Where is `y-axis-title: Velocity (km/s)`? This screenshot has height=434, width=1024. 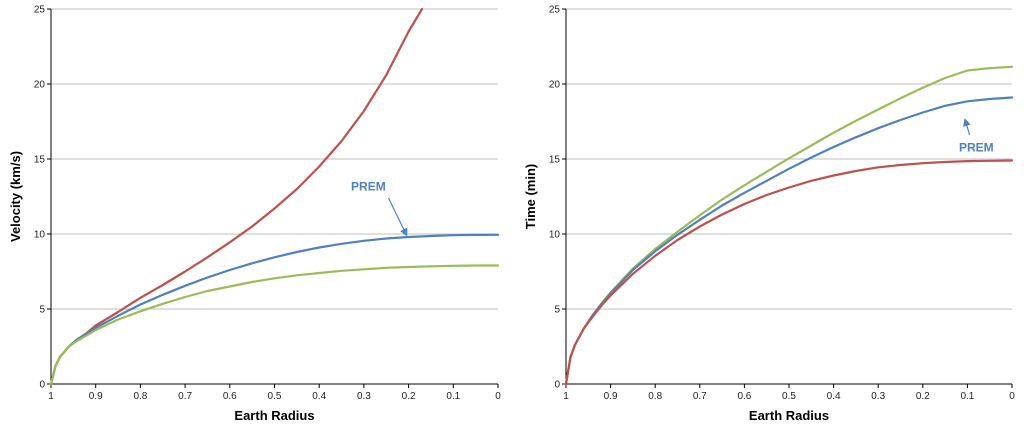
y-axis-title: Velocity (km/s) is located at coordinates (15, 196).